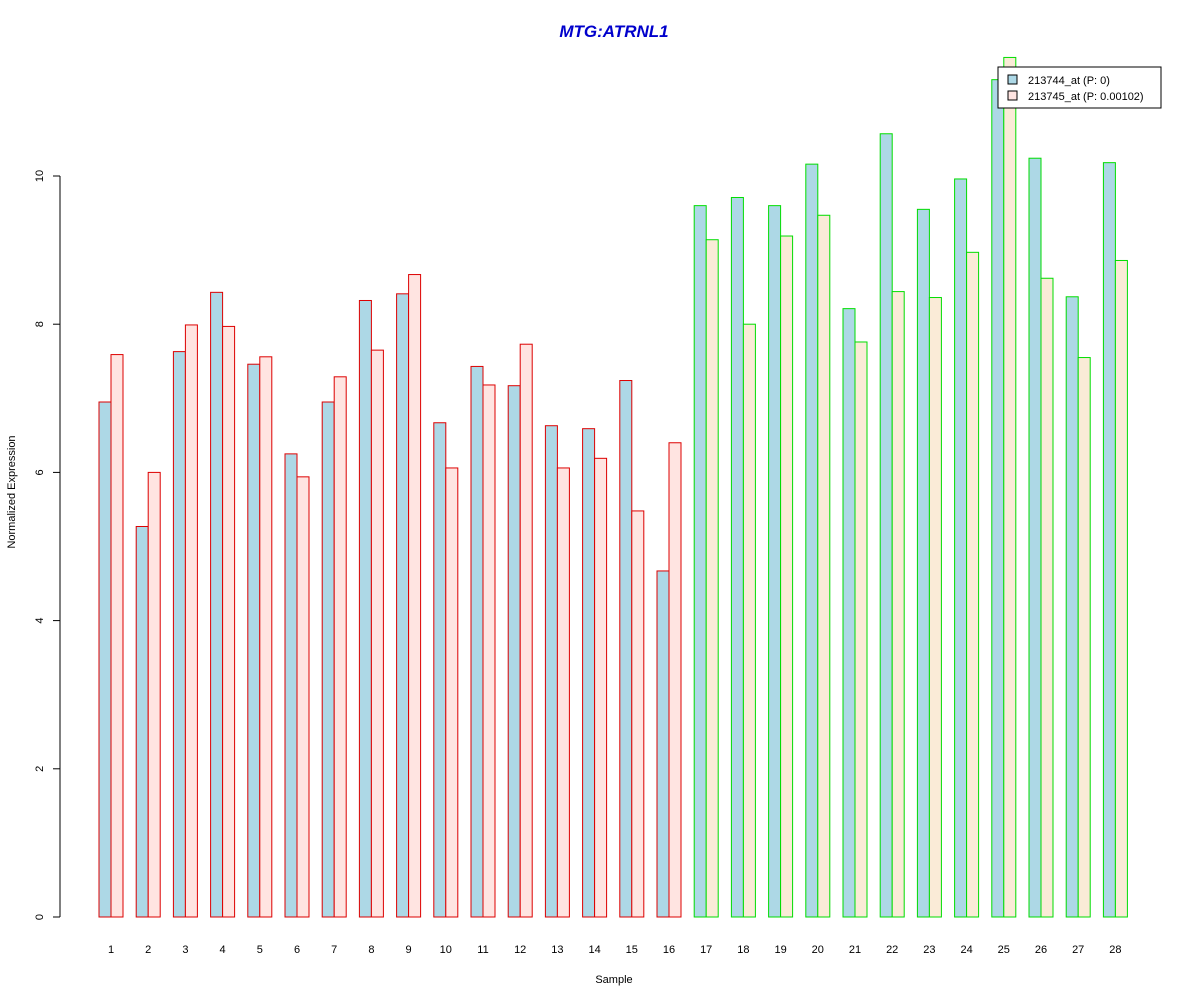 This screenshot has width=1200, height=1000. Describe the element at coordinates (966, 950) in the screenshot. I see `x-tick-label: 24` at that location.